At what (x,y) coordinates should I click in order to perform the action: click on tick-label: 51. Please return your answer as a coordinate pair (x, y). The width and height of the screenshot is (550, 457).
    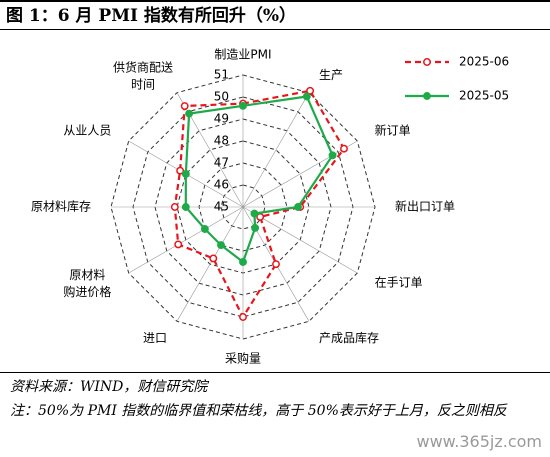
    Looking at the image, I should click on (221, 75).